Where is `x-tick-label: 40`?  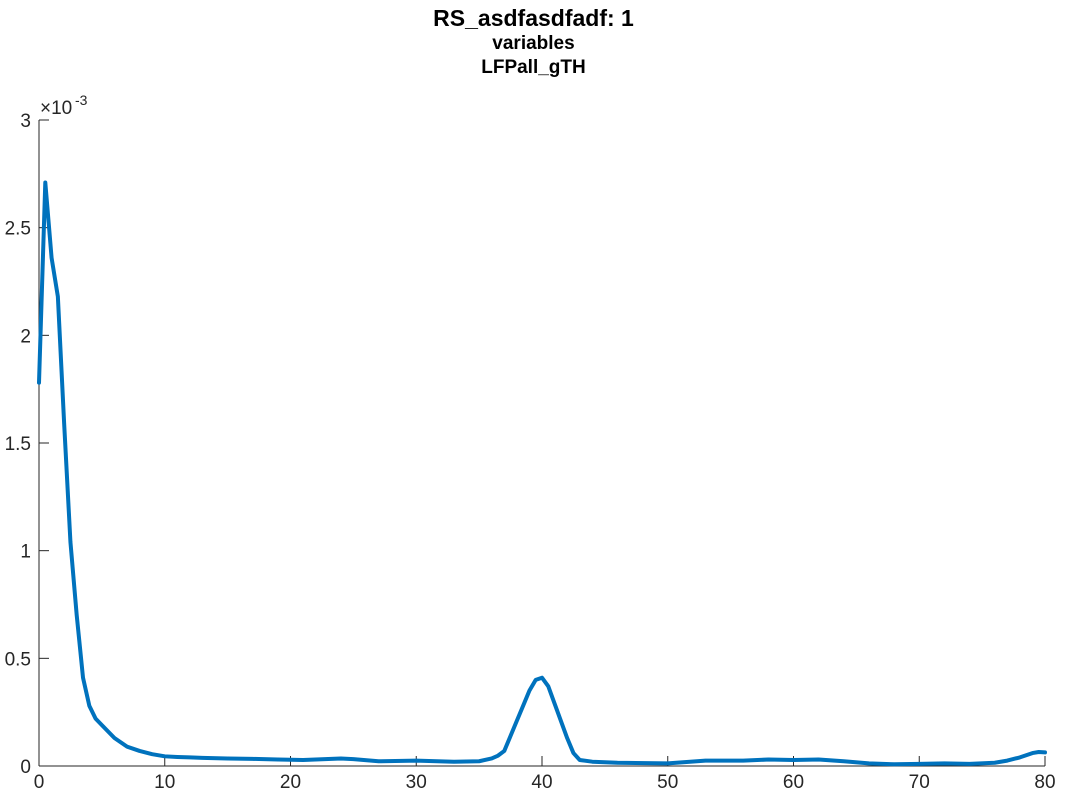 x-tick-label: 40 is located at coordinates (541, 782).